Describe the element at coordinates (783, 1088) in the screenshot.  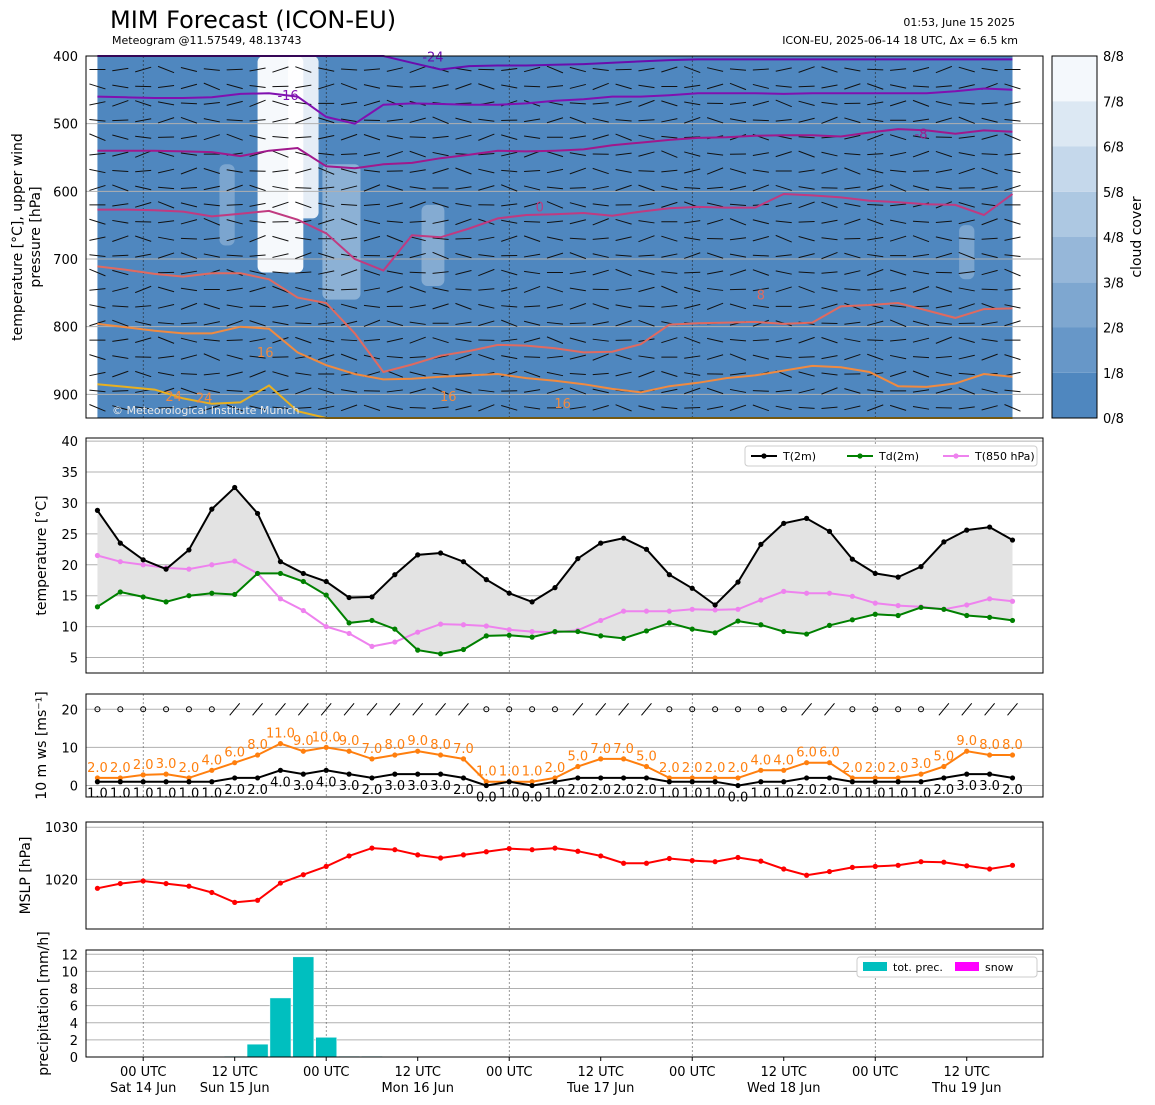
I see `x-tick-label: Wed 18 Jun` at that location.